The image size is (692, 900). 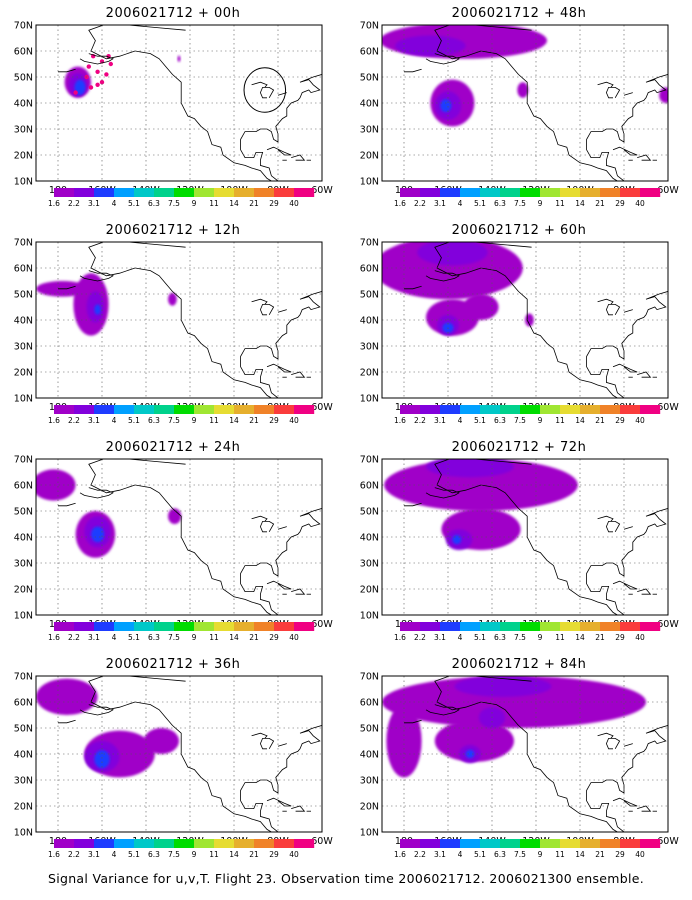 What do you see at coordinates (75, 92) in the screenshot?
I see `observation-point` at bounding box center [75, 92].